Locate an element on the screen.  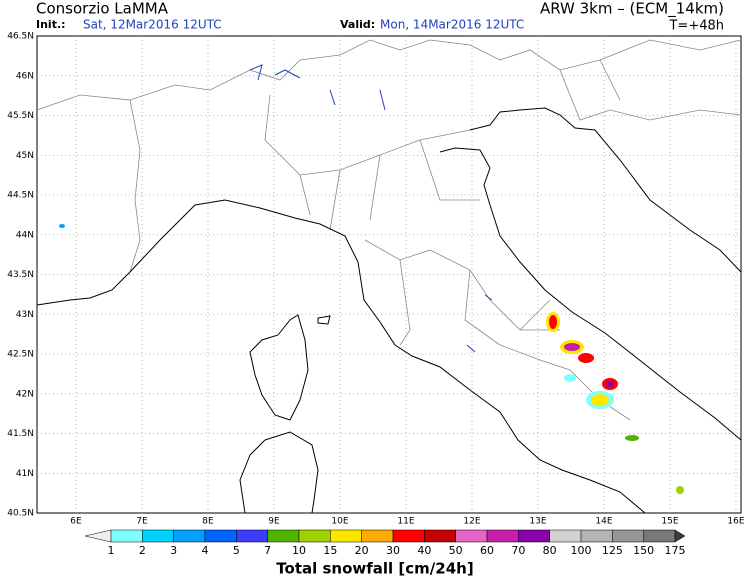
colorbar-label: 100 is located at coordinates (581, 550).